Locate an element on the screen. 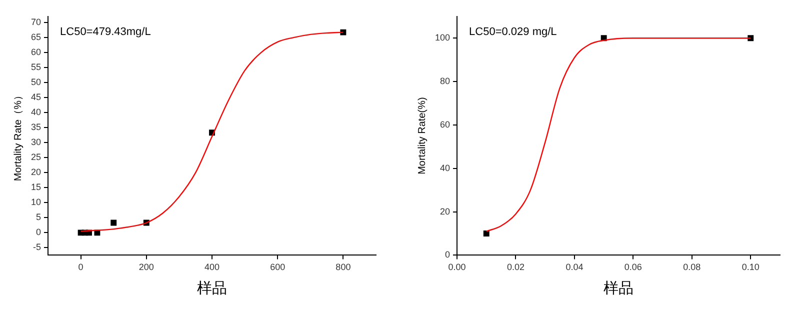  x-tick-label: 0.04 is located at coordinates (575, 267).